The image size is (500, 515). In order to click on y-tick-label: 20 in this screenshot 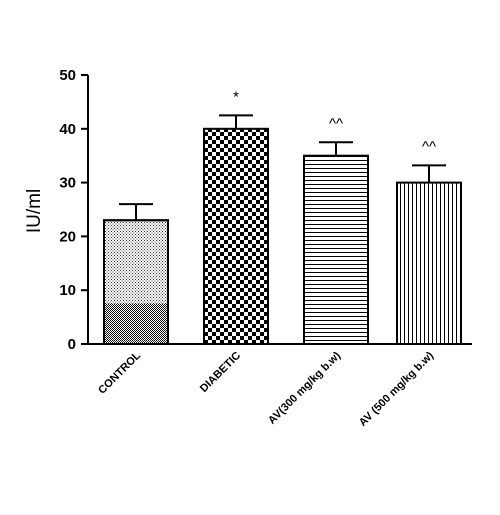, I will do `click(67, 236)`.